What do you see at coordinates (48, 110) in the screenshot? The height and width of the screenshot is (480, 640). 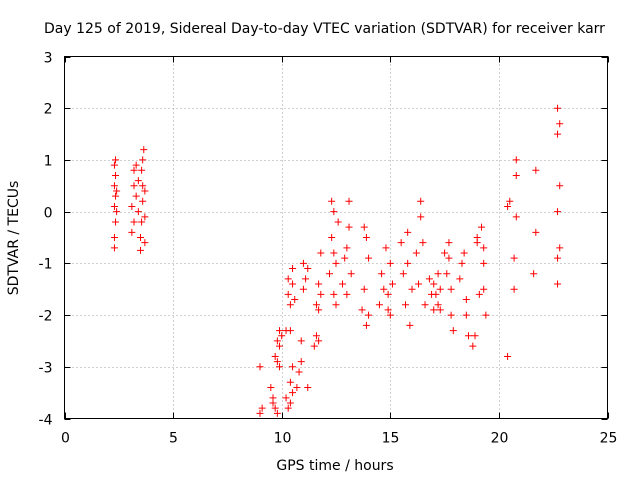 I see `y-tick-label: 2` at bounding box center [48, 110].